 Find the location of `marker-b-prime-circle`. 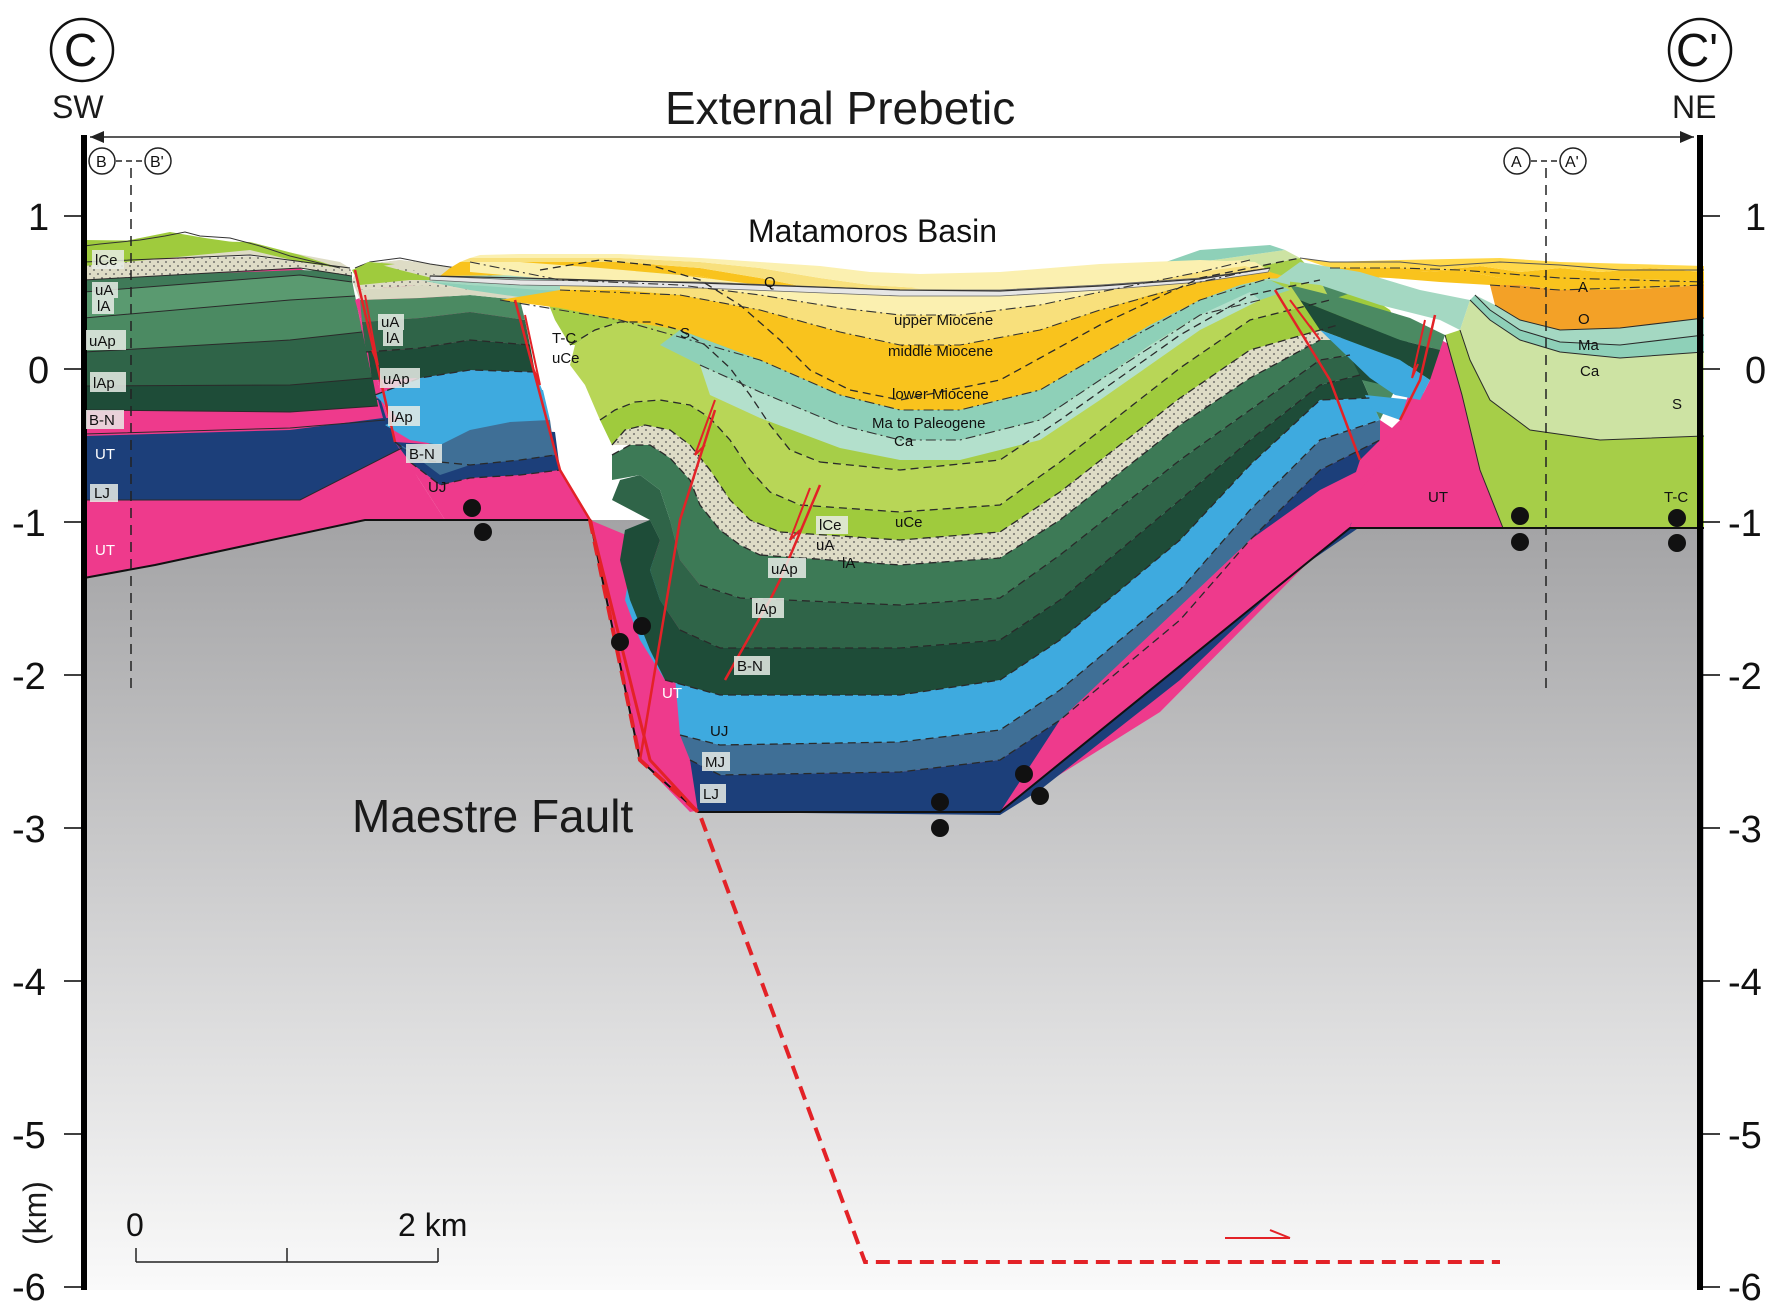

marker-b-prime-circle is located at coordinates (158, 161).